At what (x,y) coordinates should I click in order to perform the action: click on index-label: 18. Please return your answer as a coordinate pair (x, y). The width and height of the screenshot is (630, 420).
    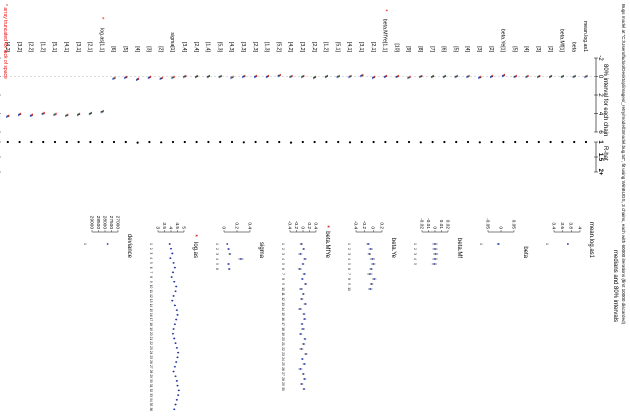
    Looking at the image, I should click on (283, 329).